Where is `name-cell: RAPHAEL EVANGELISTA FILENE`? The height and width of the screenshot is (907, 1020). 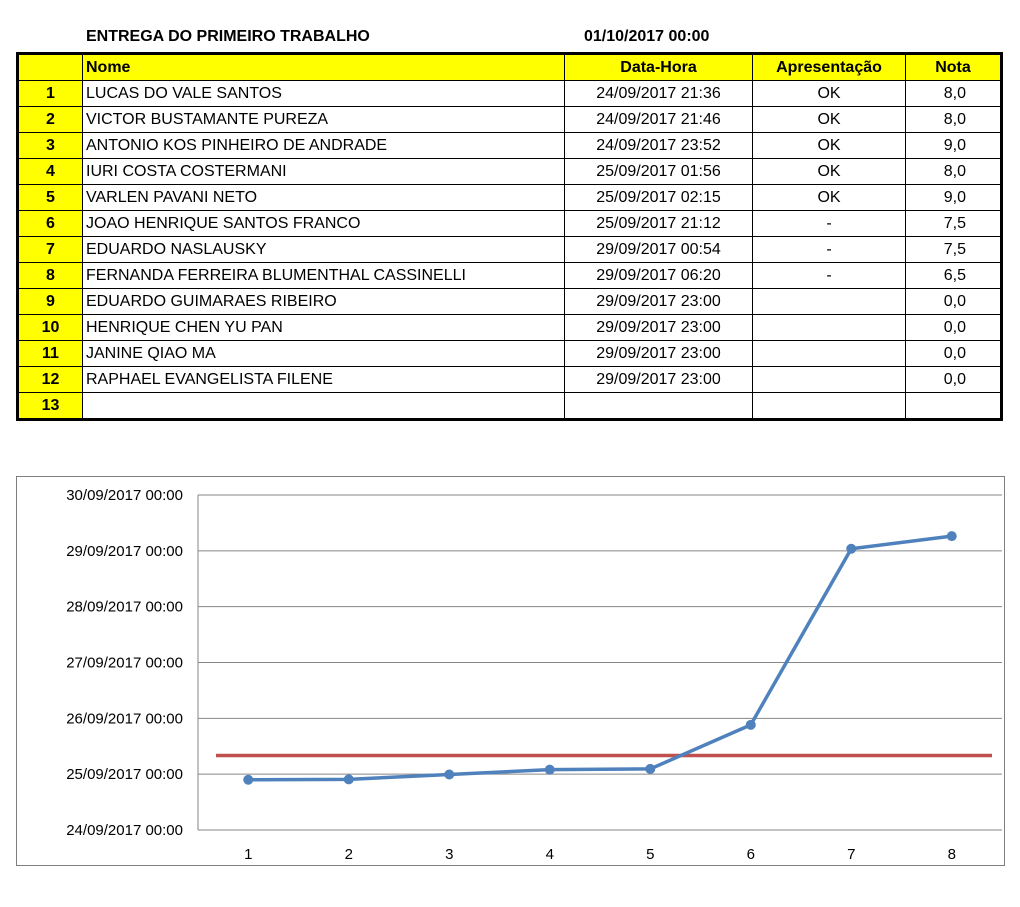
name-cell: RAPHAEL EVANGELISTA FILENE is located at coordinates (323, 379).